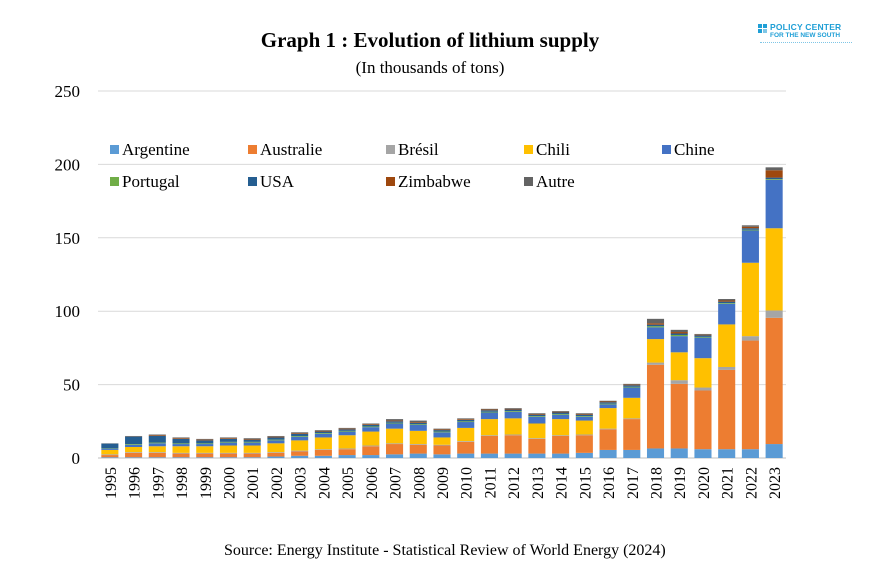 The width and height of the screenshot is (882, 583). Describe the element at coordinates (418, 149) in the screenshot. I see `legend-label-brésil: Brésil` at that location.